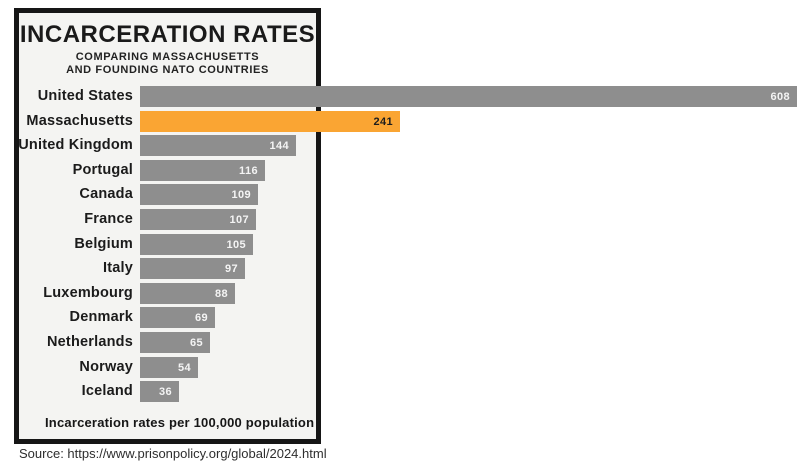 The height and width of the screenshot is (463, 800). What do you see at coordinates (218, 146) in the screenshot?
I see `bar: 144` at bounding box center [218, 146].